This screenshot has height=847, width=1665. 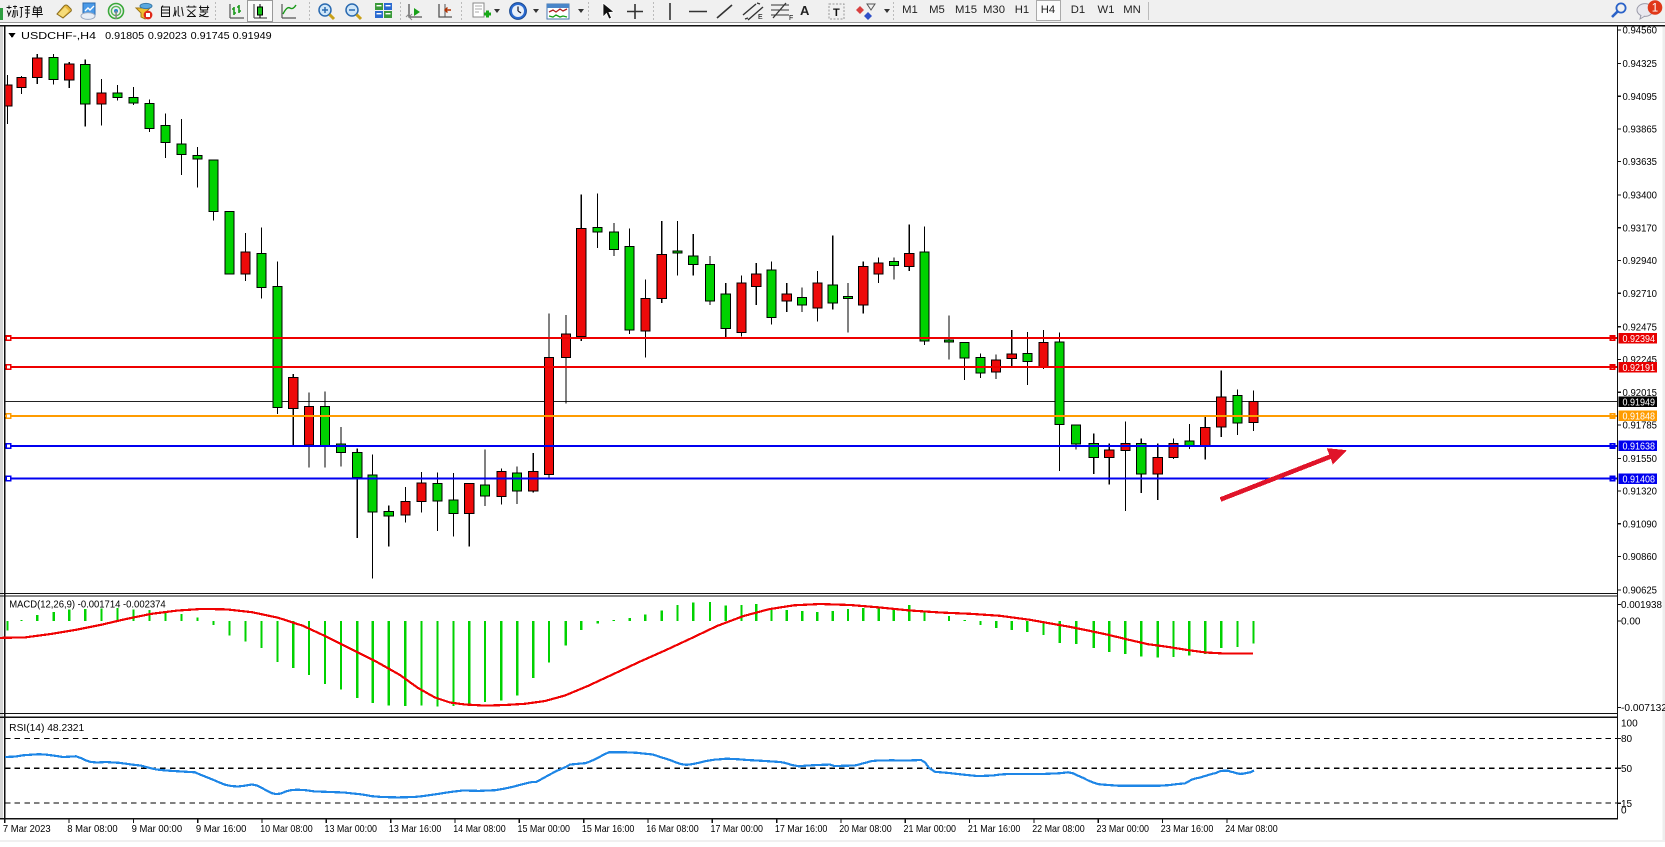 I want to click on svg-text: 0.93400, so click(x=1640, y=196).